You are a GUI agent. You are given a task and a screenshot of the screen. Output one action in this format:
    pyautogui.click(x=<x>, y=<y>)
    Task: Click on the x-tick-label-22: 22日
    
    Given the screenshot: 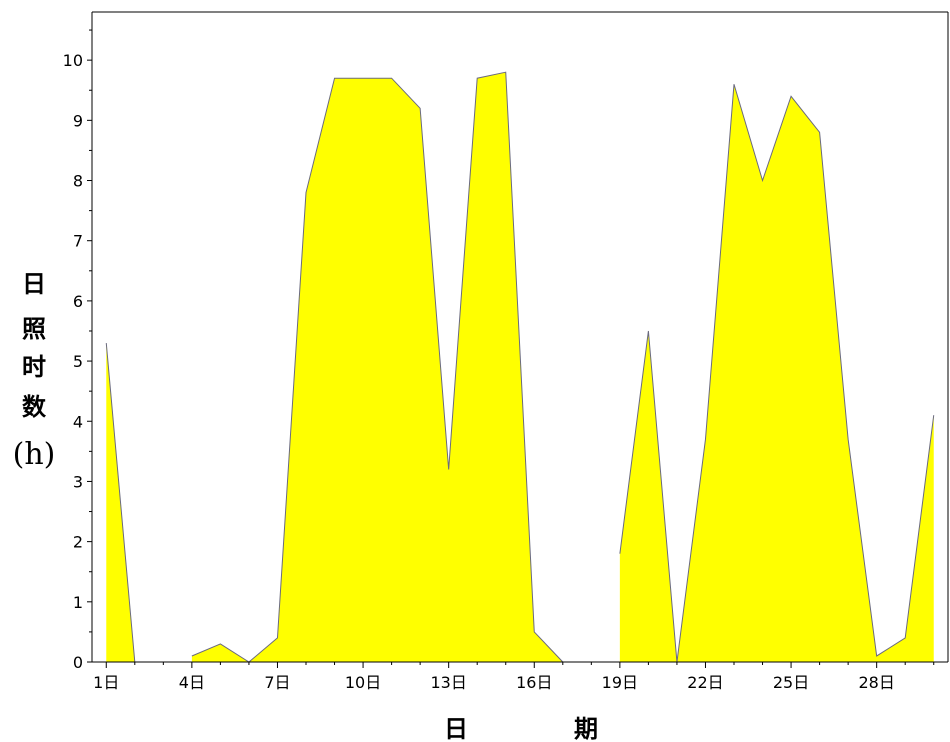 What is the action you would take?
    pyautogui.click(x=705, y=682)
    